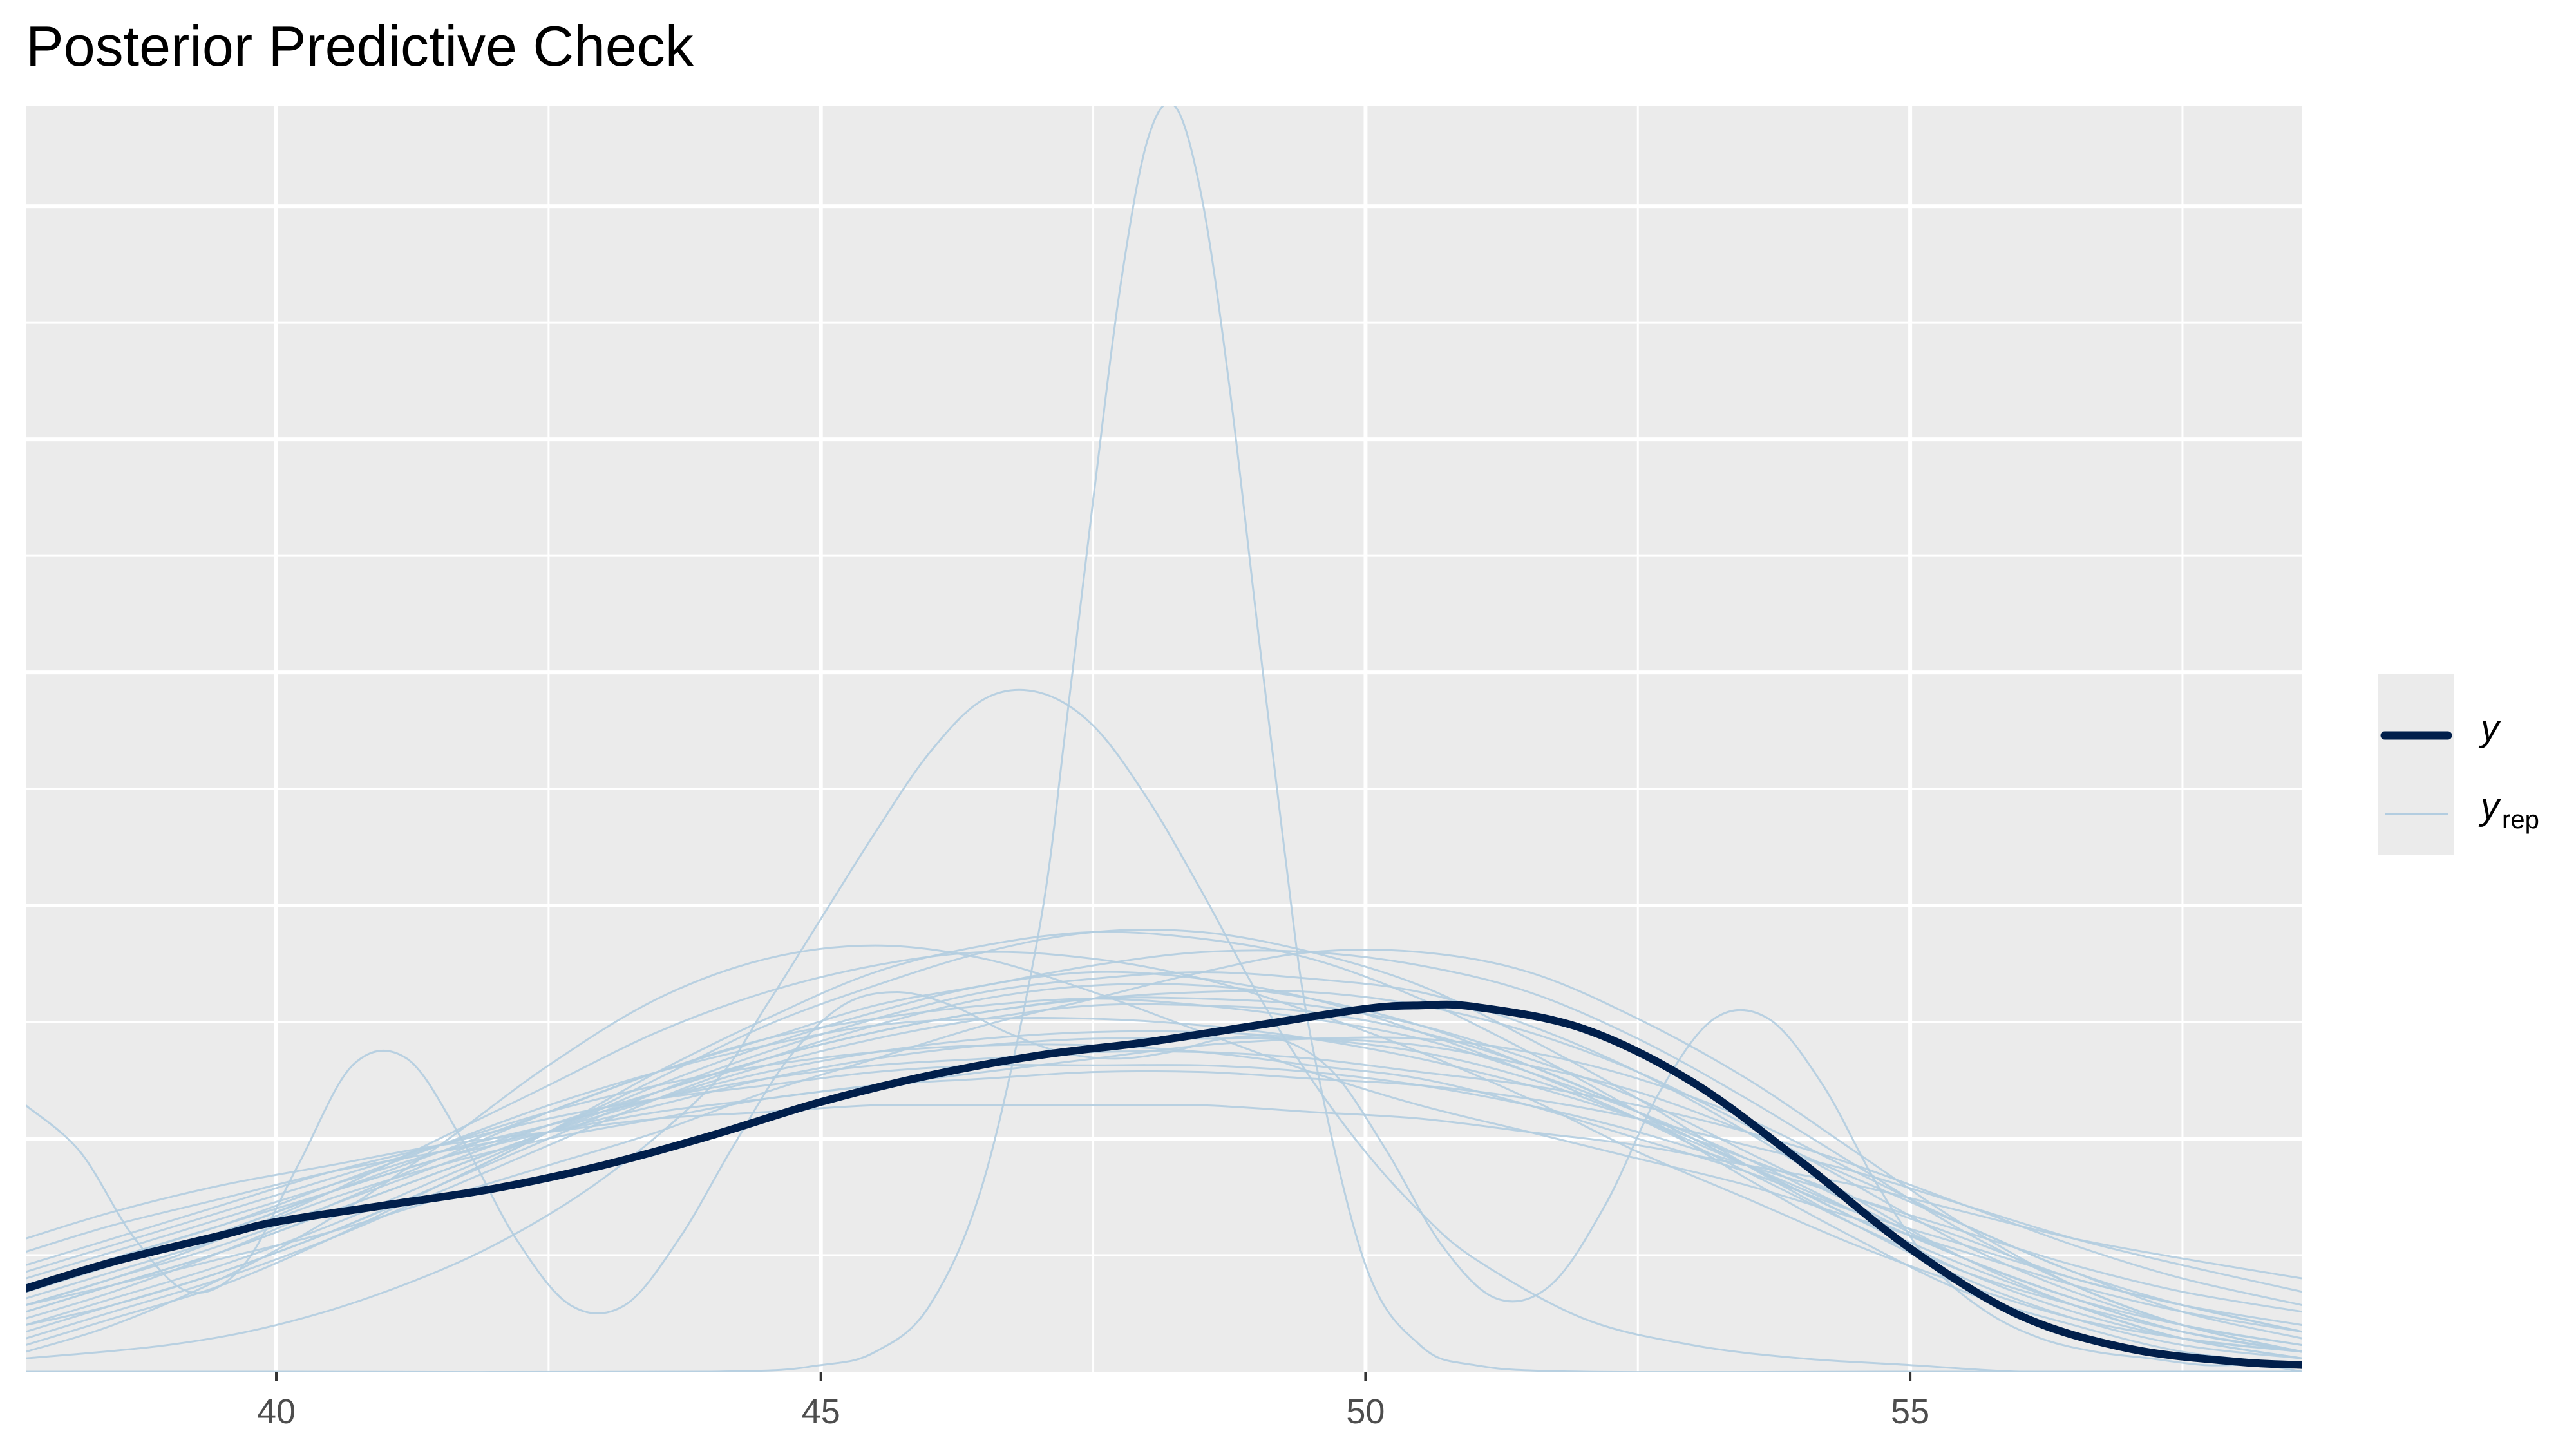  What do you see at coordinates (1093, 1401) in the screenshot?
I see `x-axis: 40 45 50 55` at bounding box center [1093, 1401].